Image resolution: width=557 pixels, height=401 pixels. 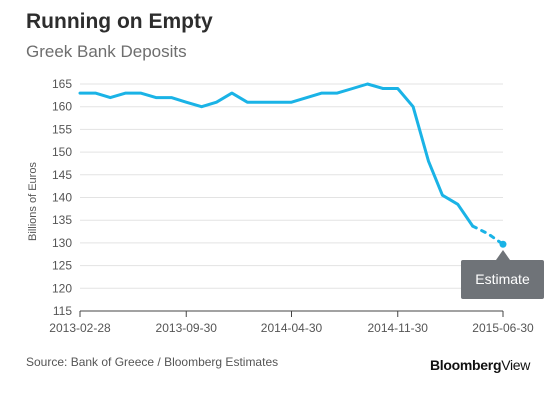 What do you see at coordinates (516, 365) in the screenshot?
I see `brand-part-2: View` at bounding box center [516, 365].